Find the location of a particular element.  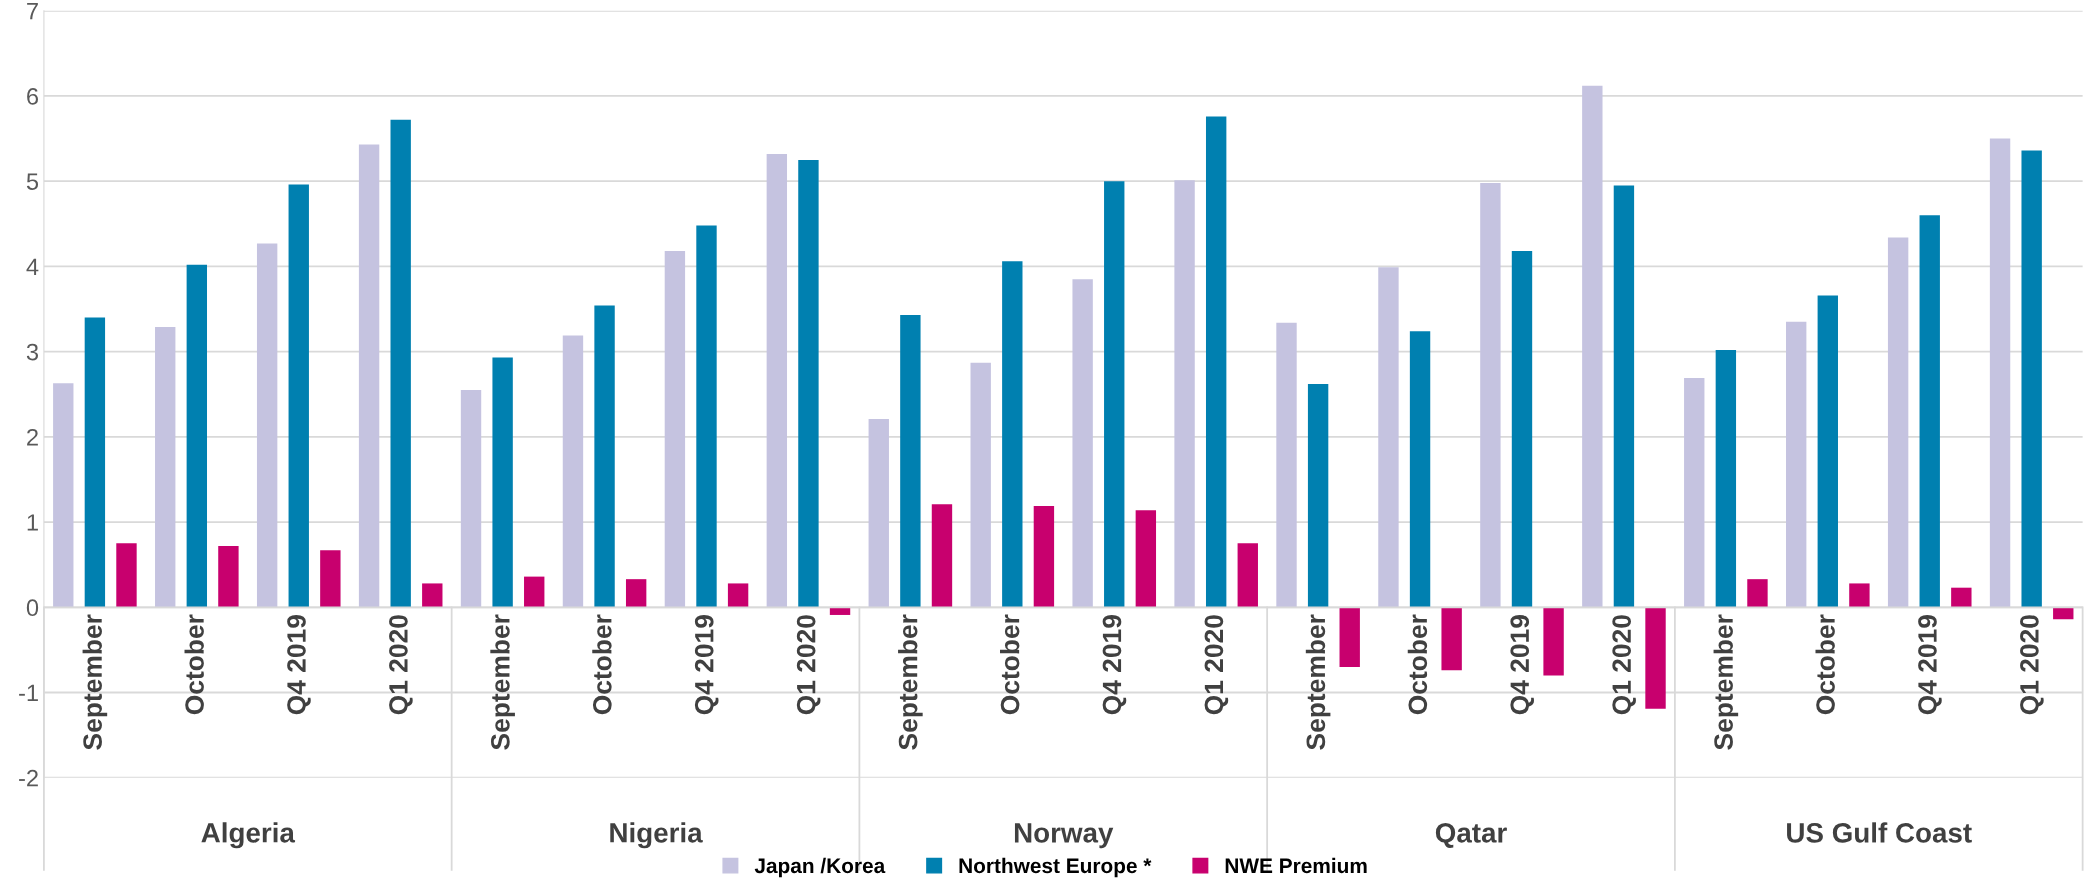

y-tick-label: 6 is located at coordinates (33, 96).